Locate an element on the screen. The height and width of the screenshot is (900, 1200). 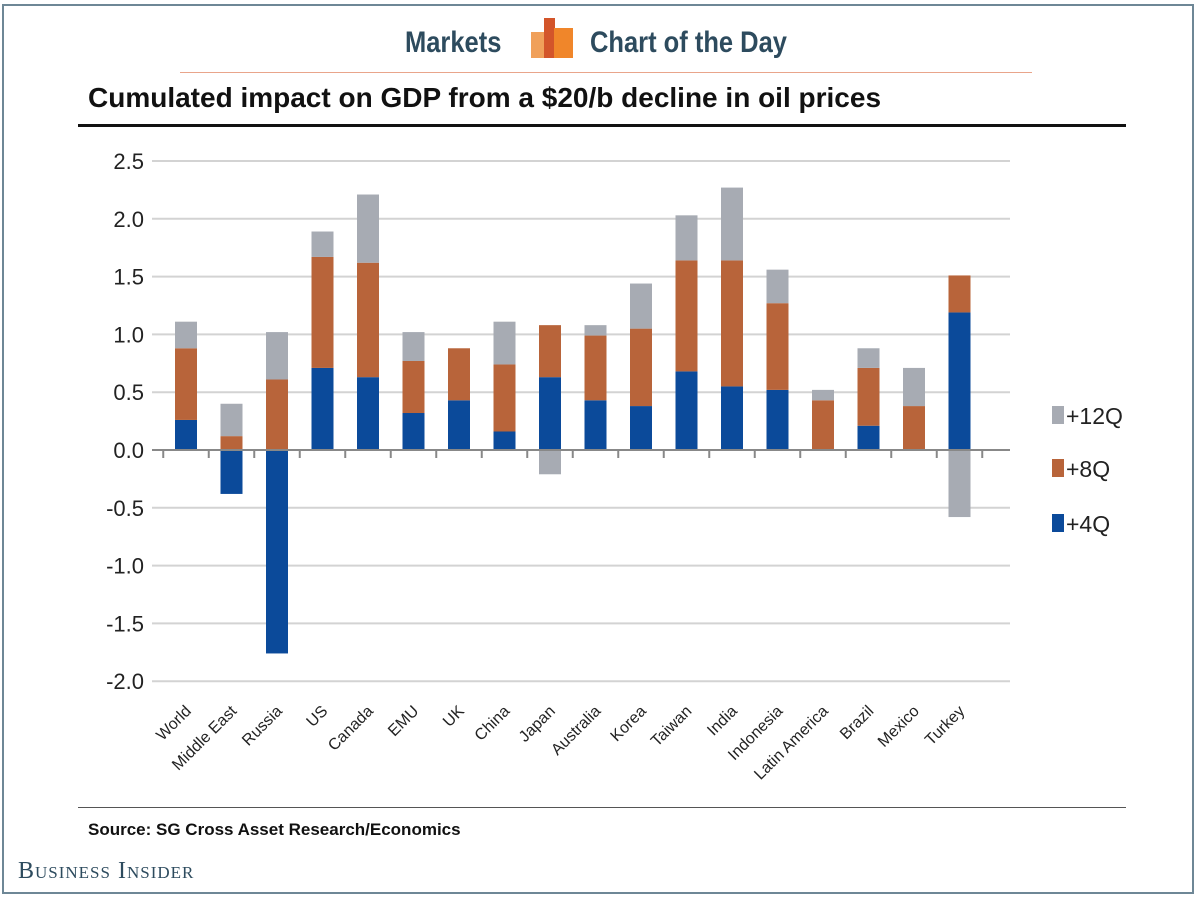
header-chart-of-the-day: Chart of the Day is located at coordinates (688, 42).